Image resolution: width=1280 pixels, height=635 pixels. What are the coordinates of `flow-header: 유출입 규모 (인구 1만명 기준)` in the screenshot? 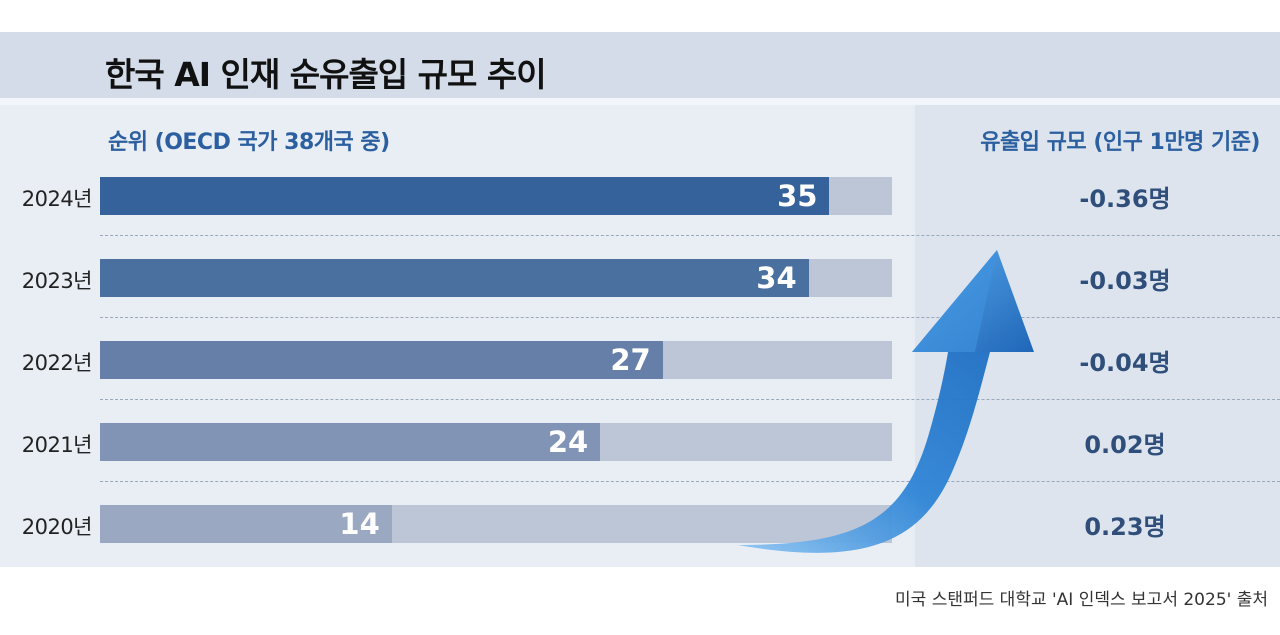 It's located at (1120, 142).